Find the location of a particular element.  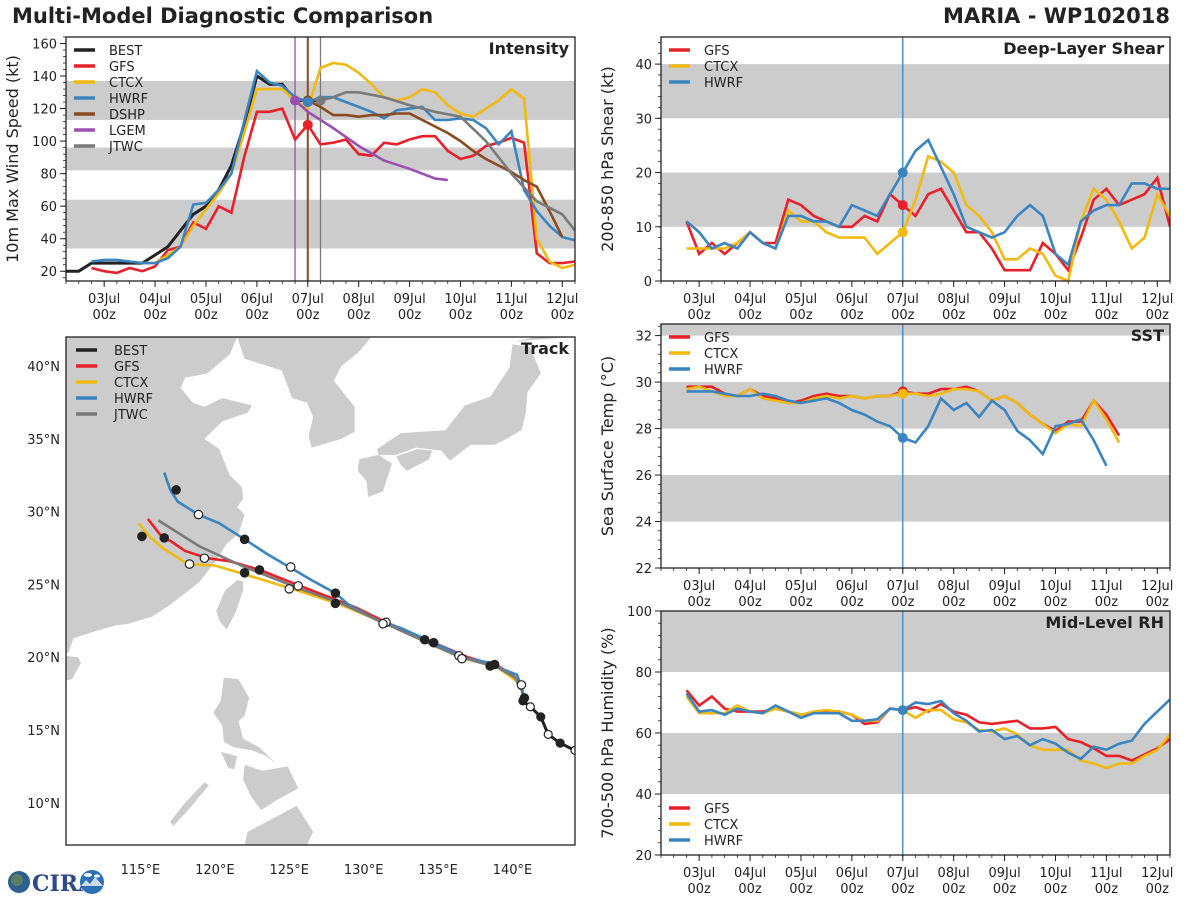

legend-label-dshp: DSHP is located at coordinates (127, 115).